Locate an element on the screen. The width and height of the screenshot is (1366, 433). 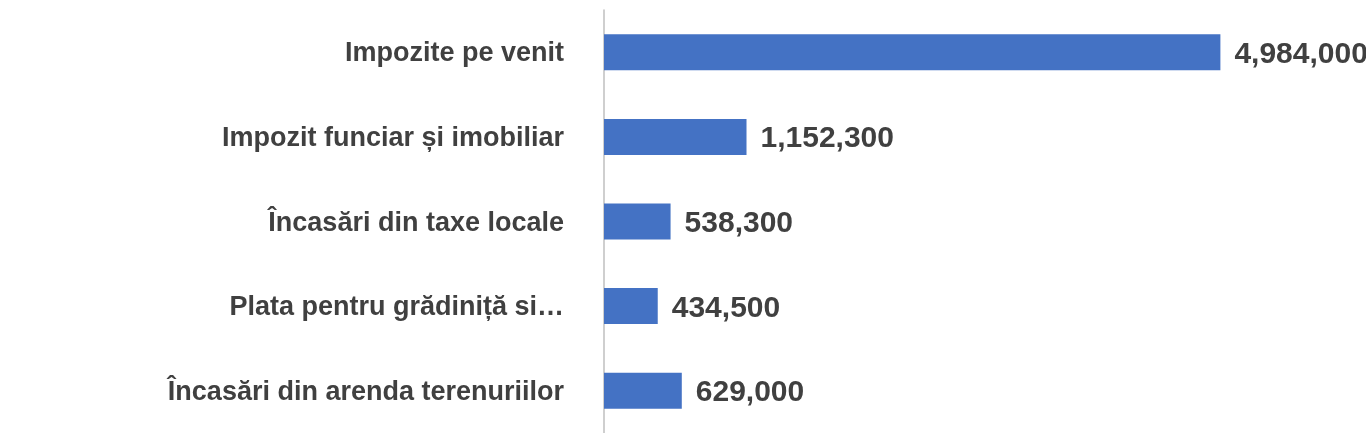
data-label: 629,000 is located at coordinates (750, 391).